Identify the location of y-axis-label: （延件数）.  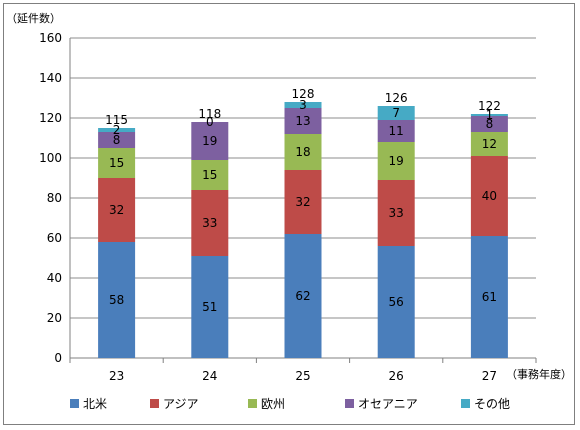
(33, 18).